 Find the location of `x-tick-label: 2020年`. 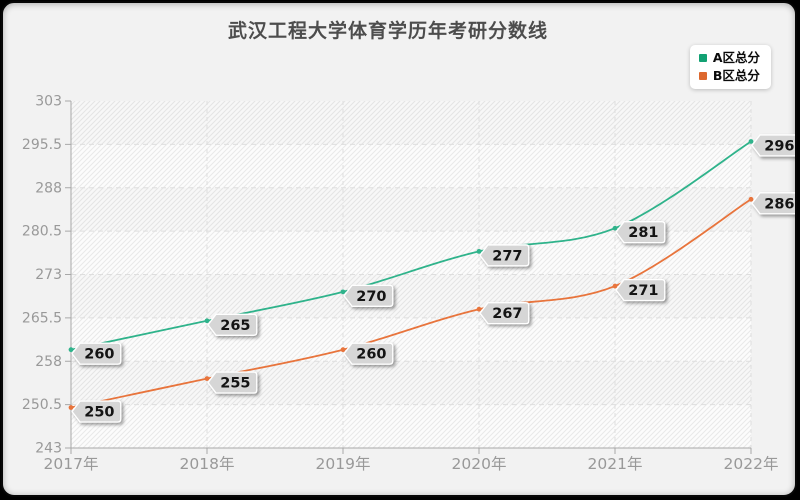

x-tick-label: 2020年 is located at coordinates (479, 464).